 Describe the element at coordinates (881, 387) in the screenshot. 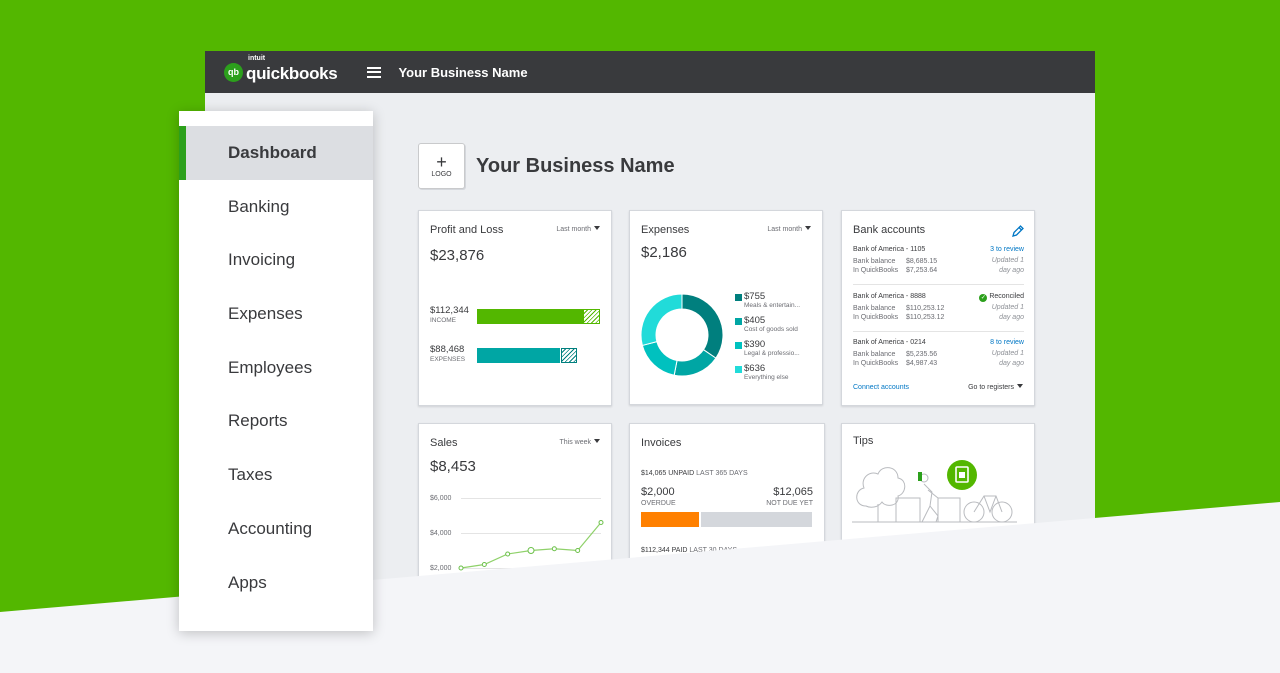

I see `connect-accounts-link: Connect accounts` at that location.